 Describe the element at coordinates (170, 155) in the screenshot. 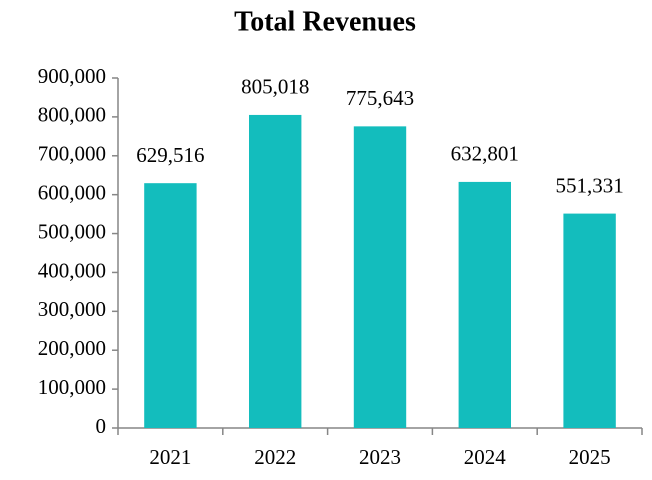

I see `data-label: 629,516` at that location.